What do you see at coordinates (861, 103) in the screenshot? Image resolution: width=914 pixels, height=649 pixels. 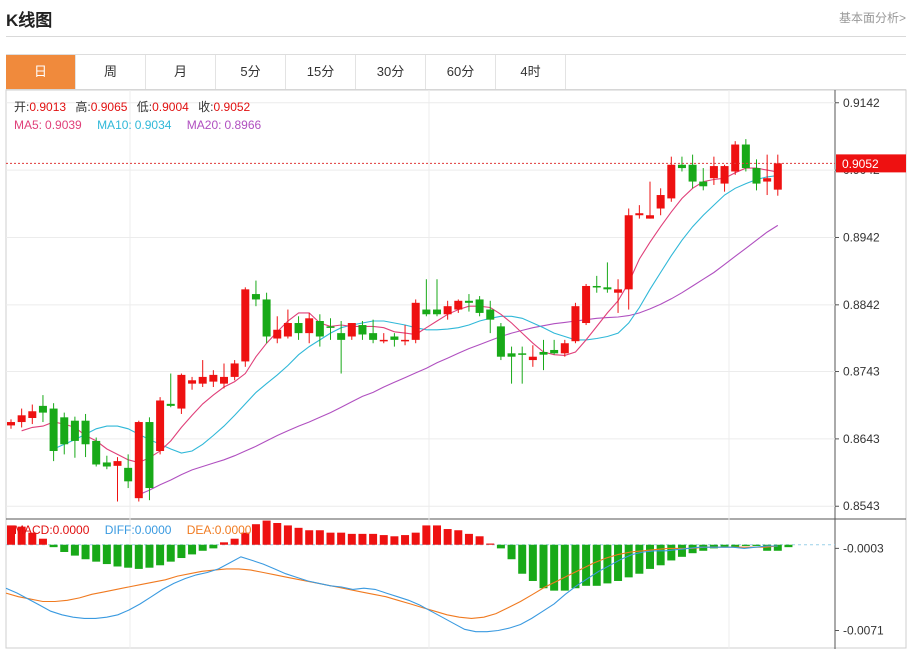 I see `price-tick-label: 0.9142` at bounding box center [861, 103].